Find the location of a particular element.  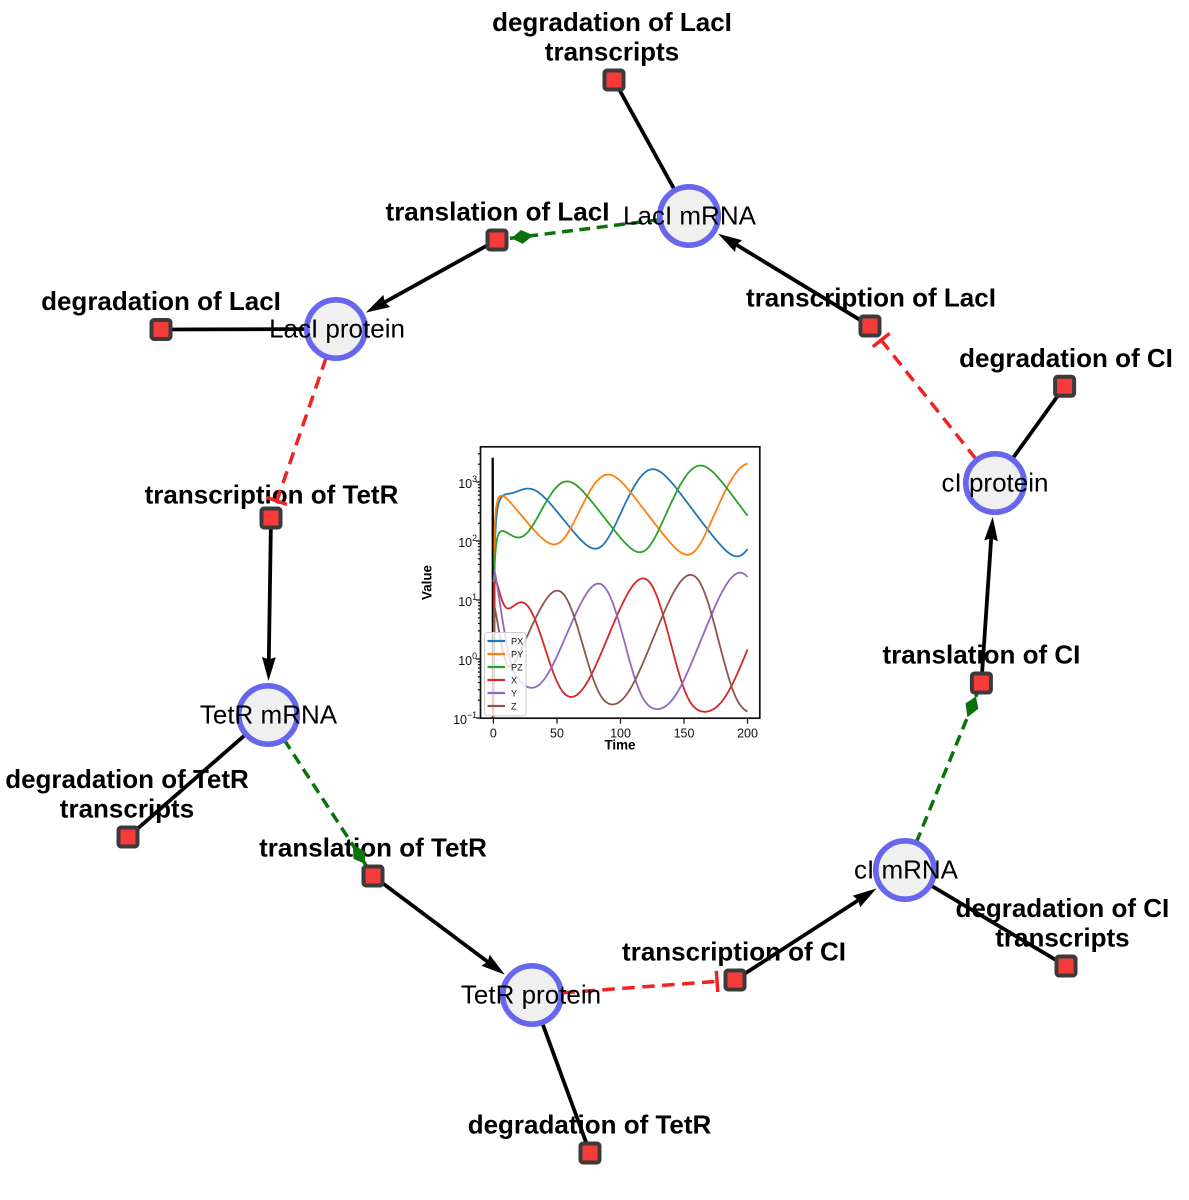

svg-text: PX is located at coordinates (517, 641).